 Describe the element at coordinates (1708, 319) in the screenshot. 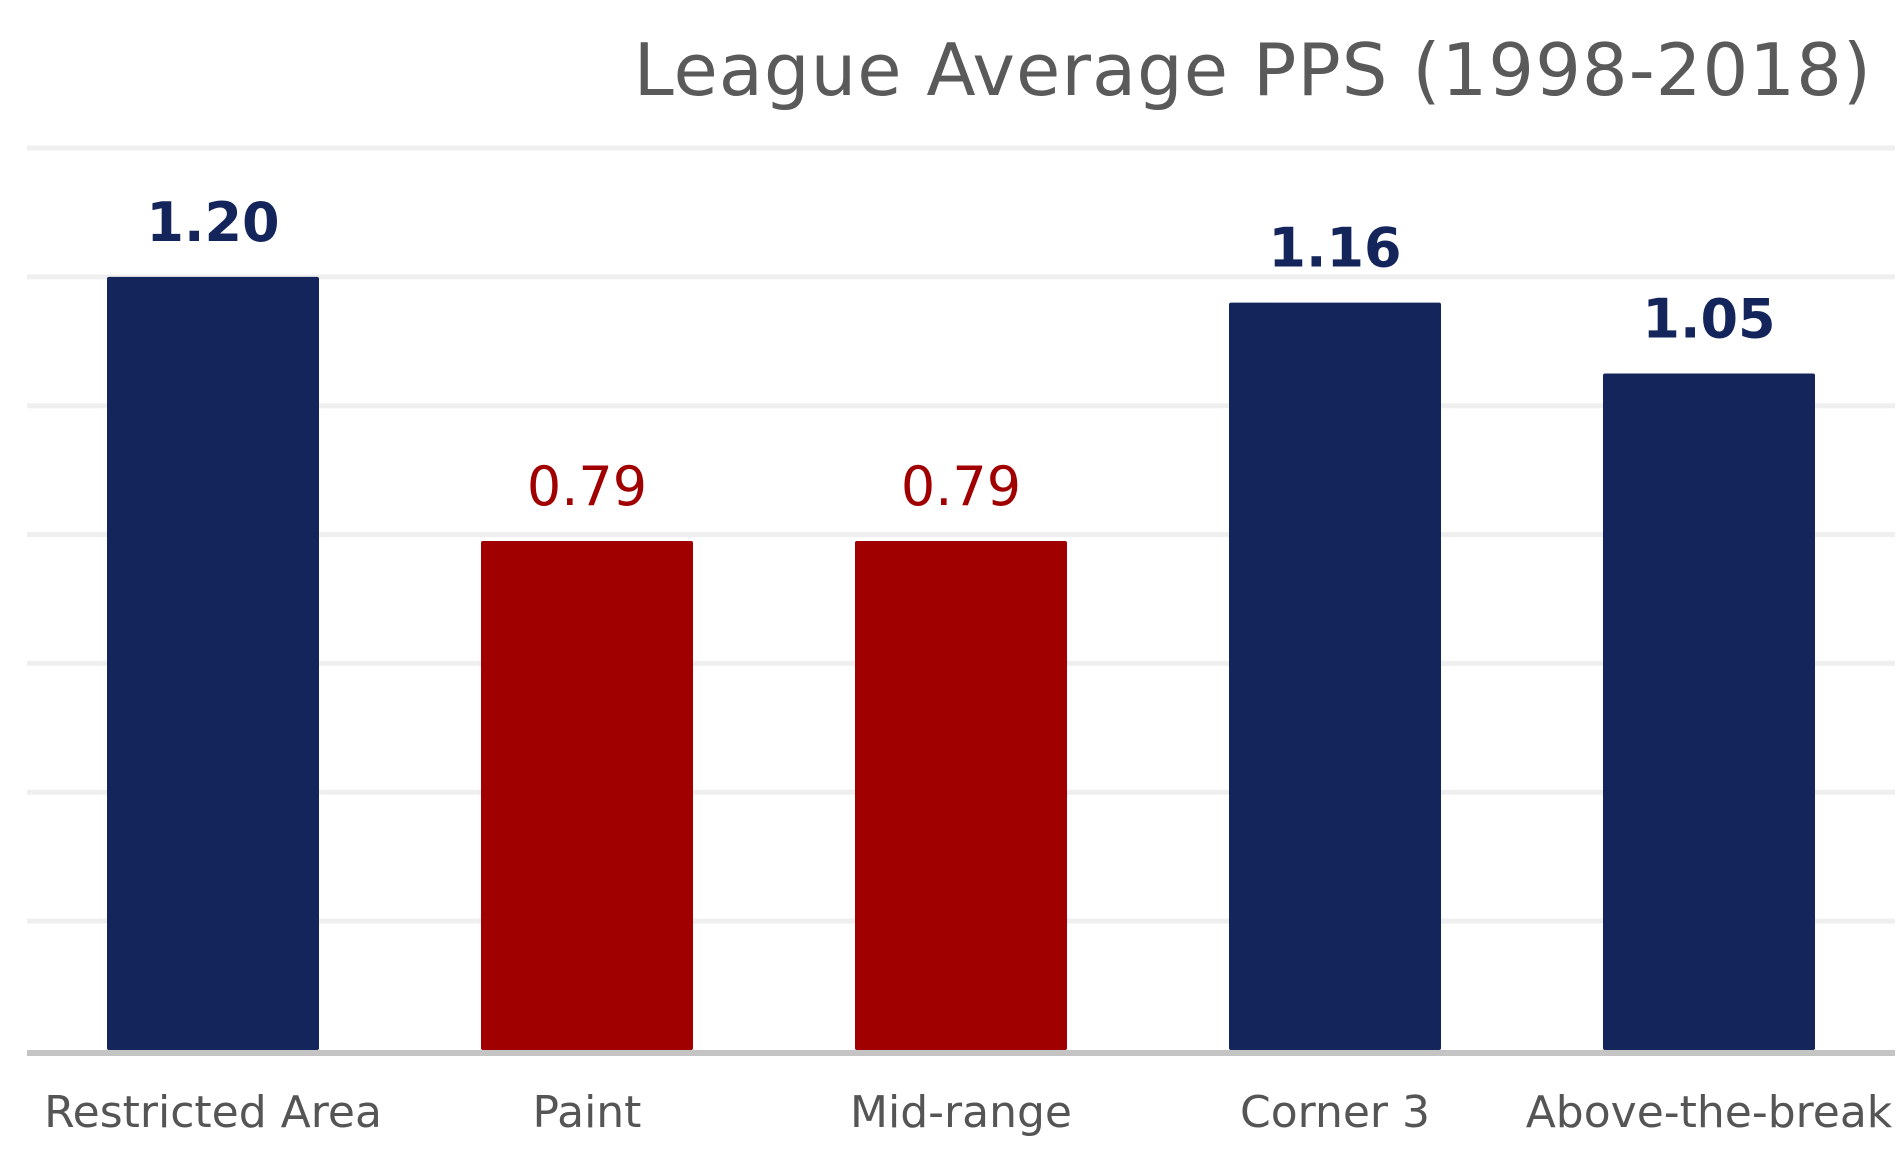

I see `data-label-above-the-break: 1.05` at that location.